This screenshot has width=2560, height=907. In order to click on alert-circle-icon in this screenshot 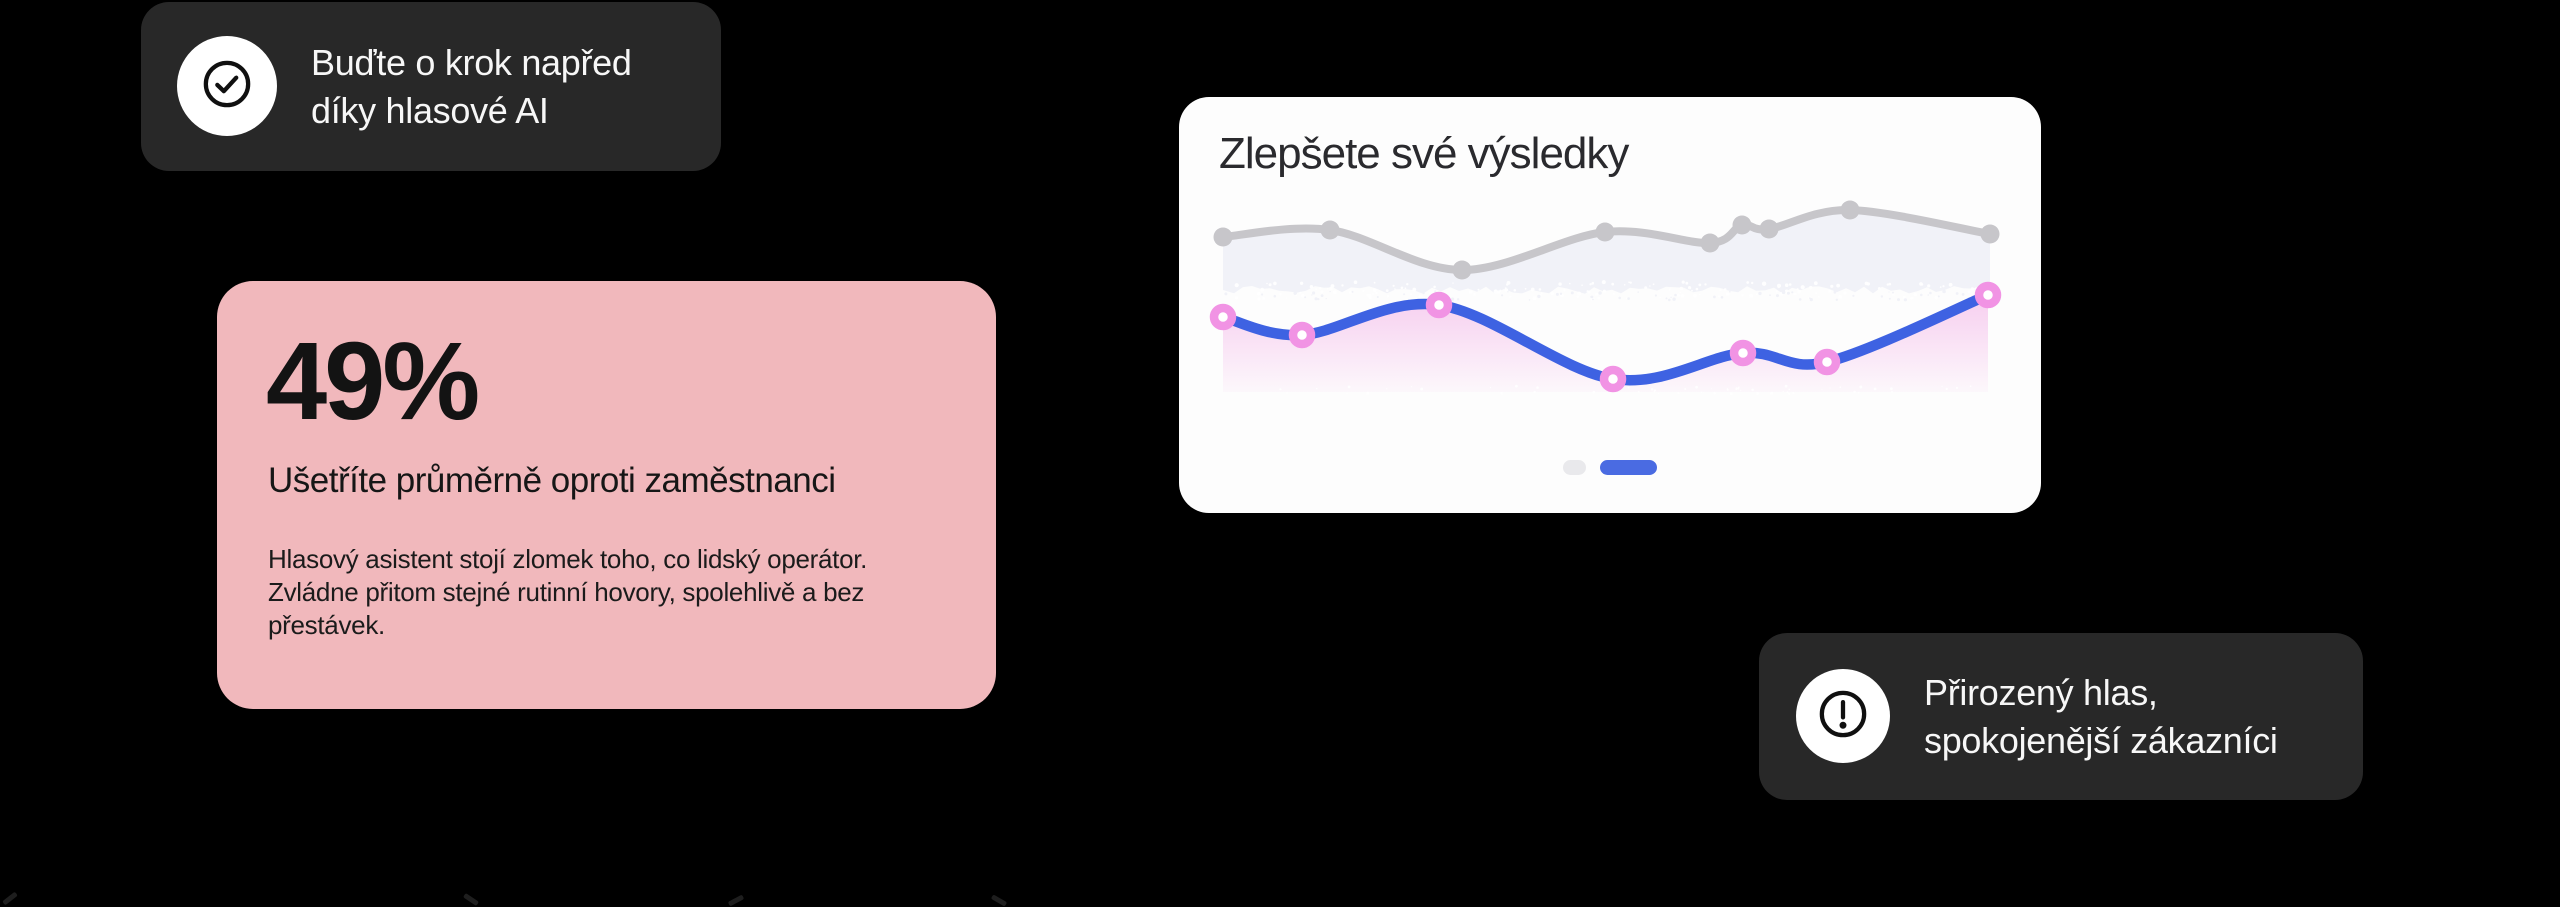, I will do `click(1843, 716)`.